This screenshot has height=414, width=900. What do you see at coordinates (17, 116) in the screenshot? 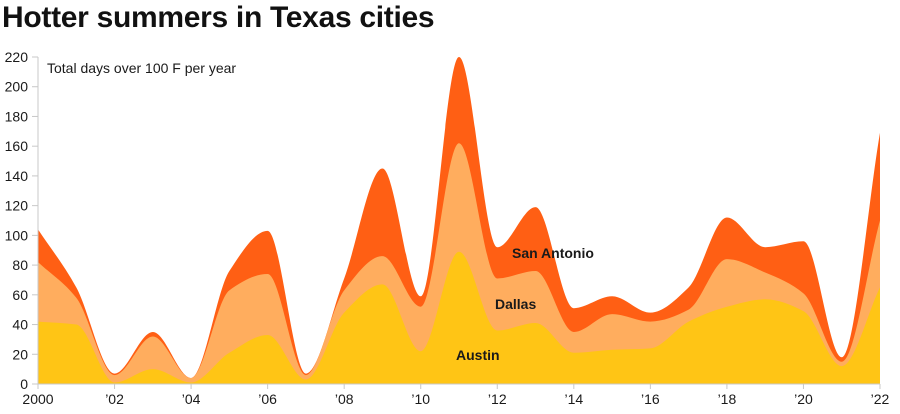
I see `y-tick-label: 180` at bounding box center [17, 116].